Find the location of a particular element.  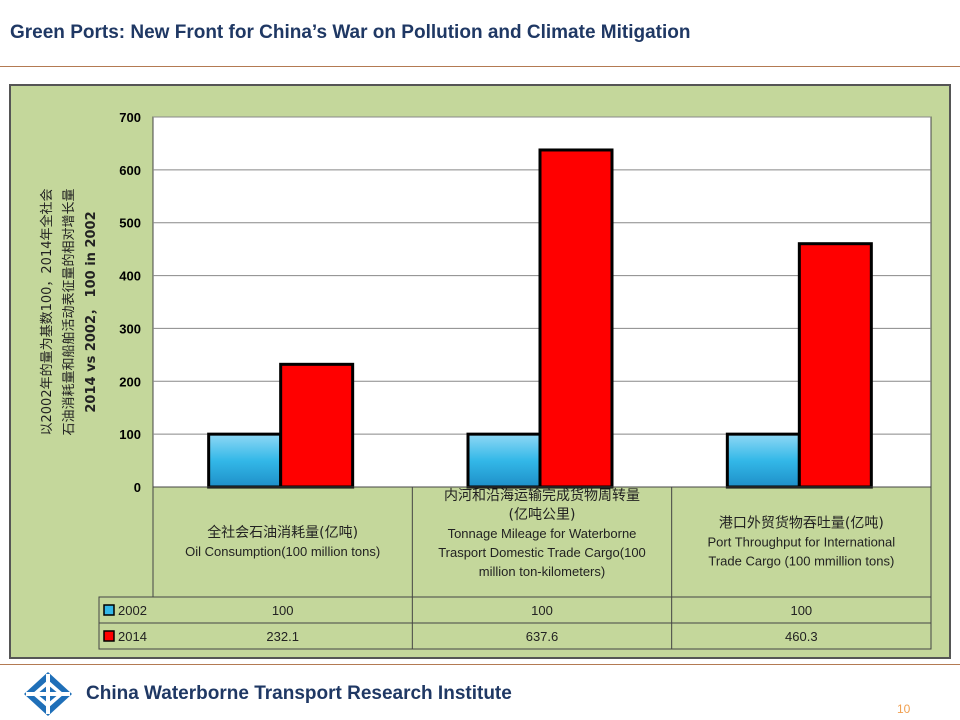

page-number: 10 is located at coordinates (904, 709).